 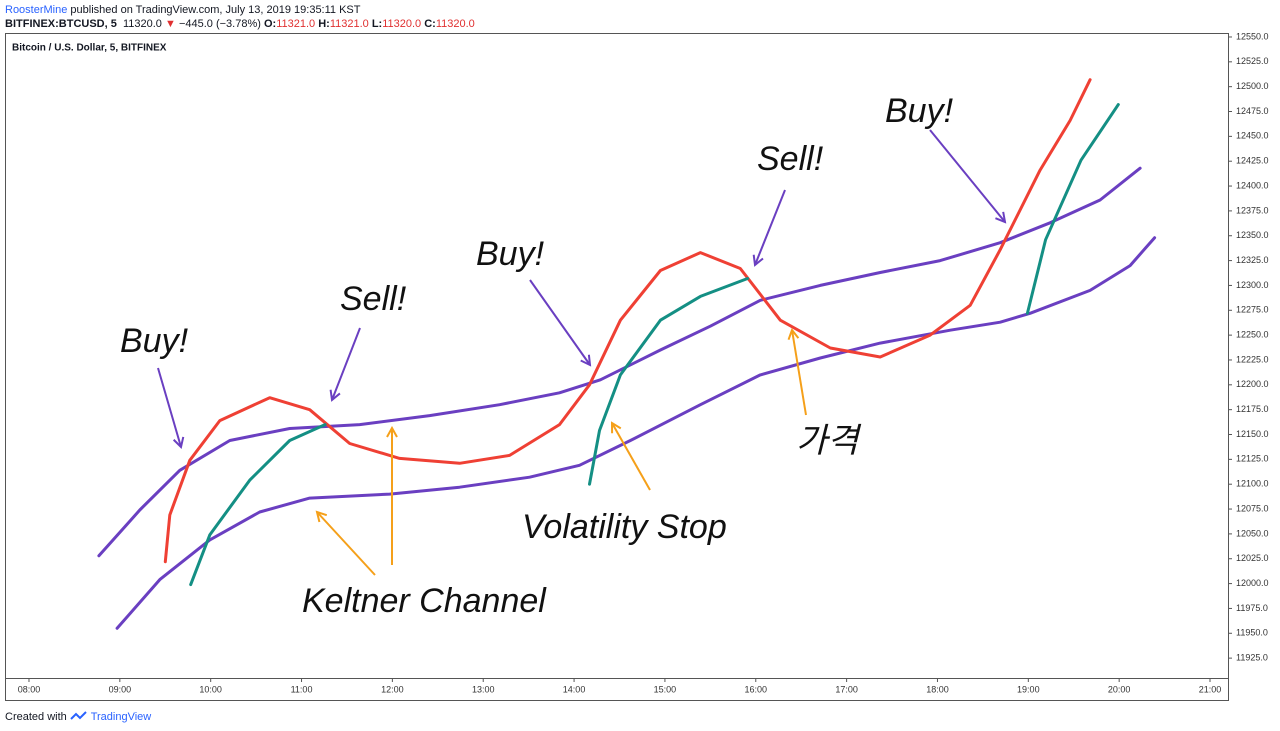 What do you see at coordinates (36, 717) in the screenshot?
I see `created: Created with` at bounding box center [36, 717].